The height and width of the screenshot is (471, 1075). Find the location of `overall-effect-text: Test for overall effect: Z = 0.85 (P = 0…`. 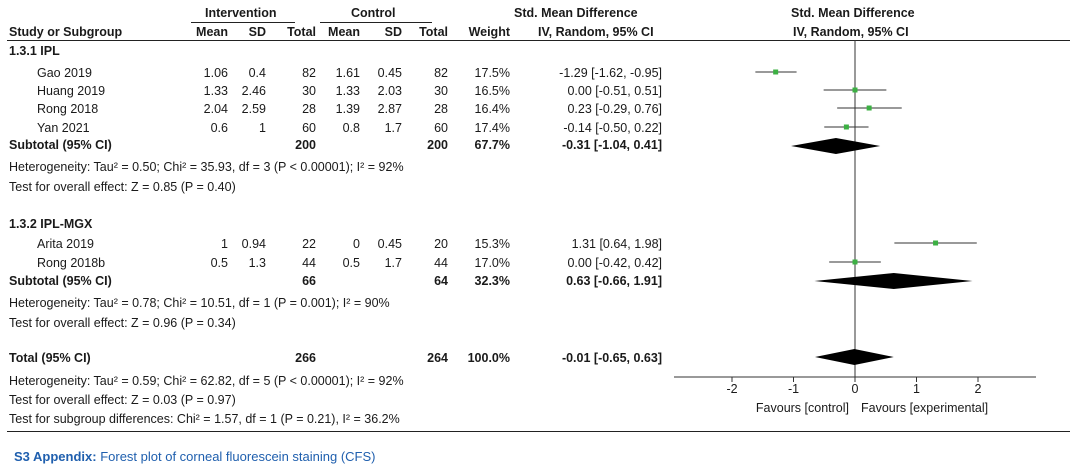

overall-effect-text: Test for overall effect: Z = 0.85 (P = 0… is located at coordinates (122, 187).